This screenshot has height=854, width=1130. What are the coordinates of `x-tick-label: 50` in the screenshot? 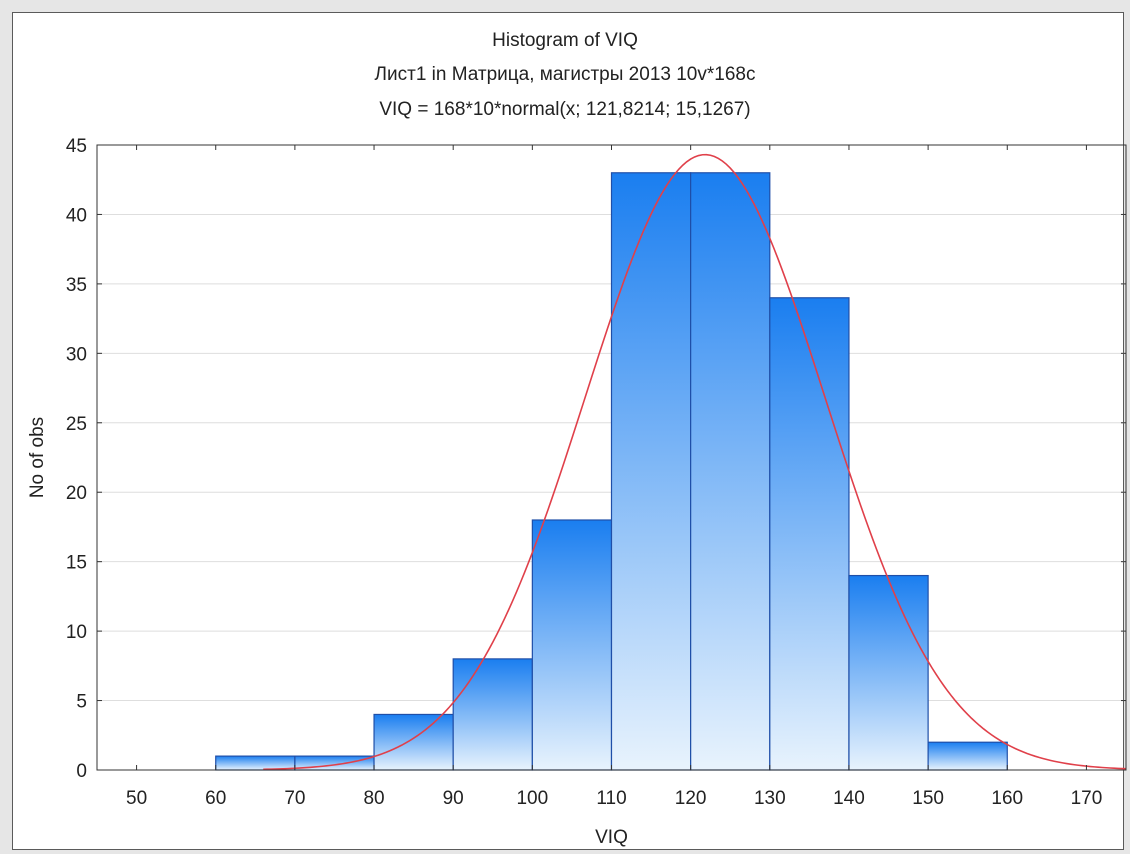 It's located at (136, 798).